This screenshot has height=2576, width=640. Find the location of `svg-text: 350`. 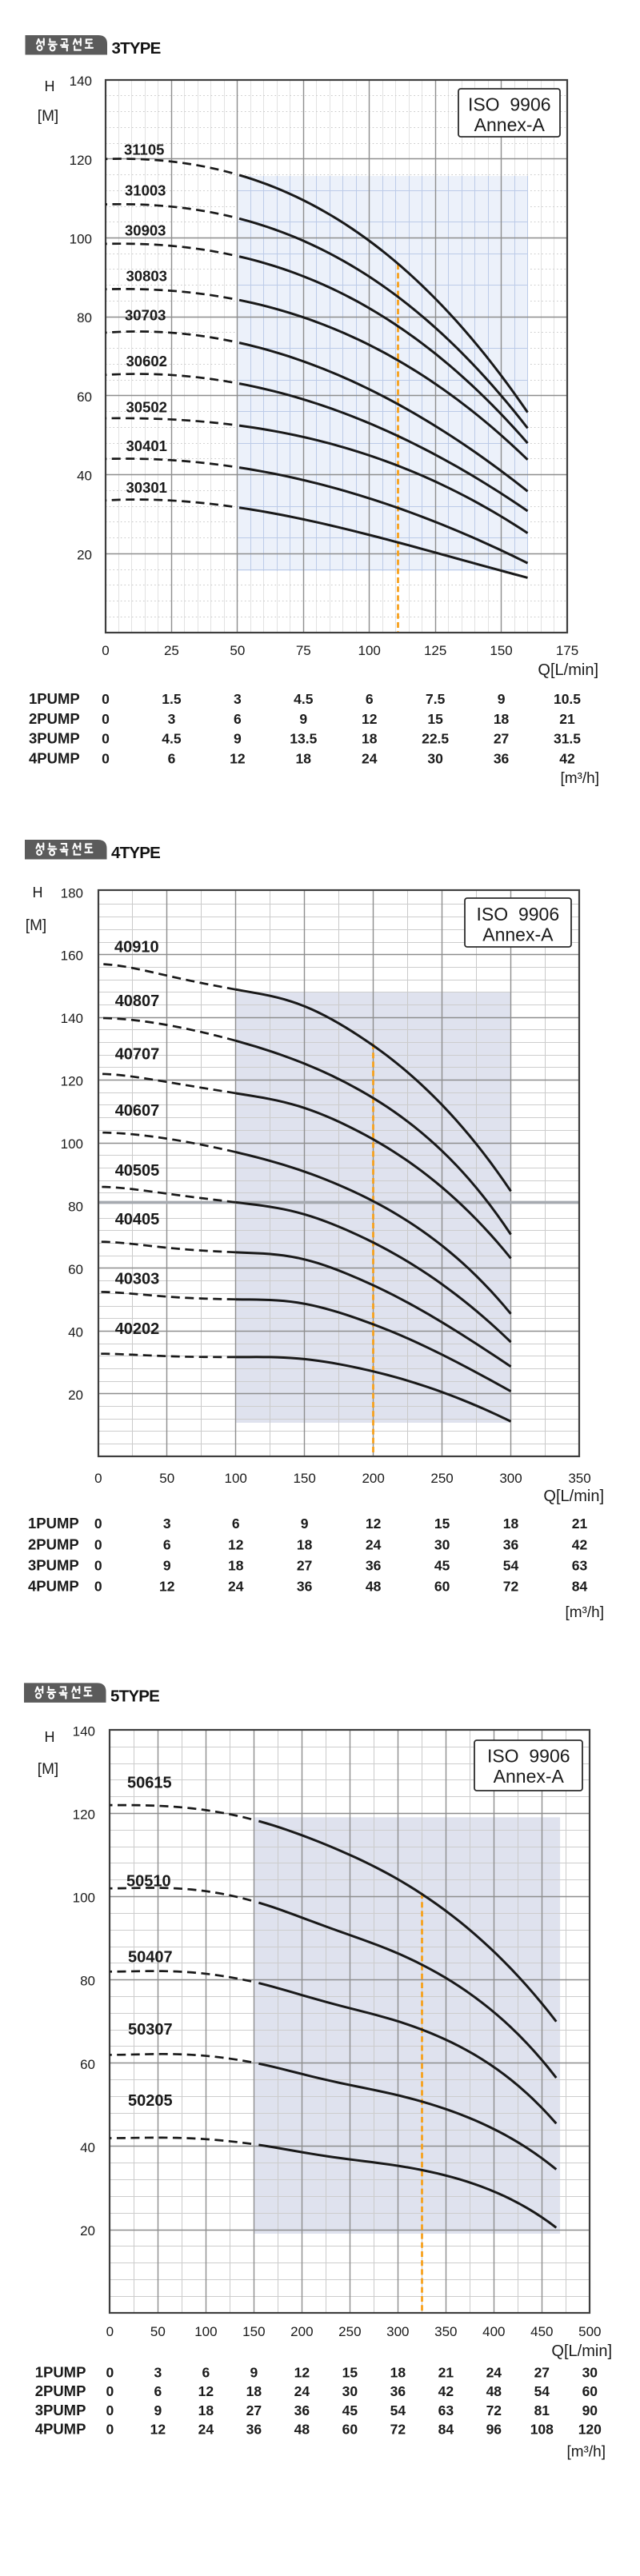

svg-text: 350 is located at coordinates (579, 1479).